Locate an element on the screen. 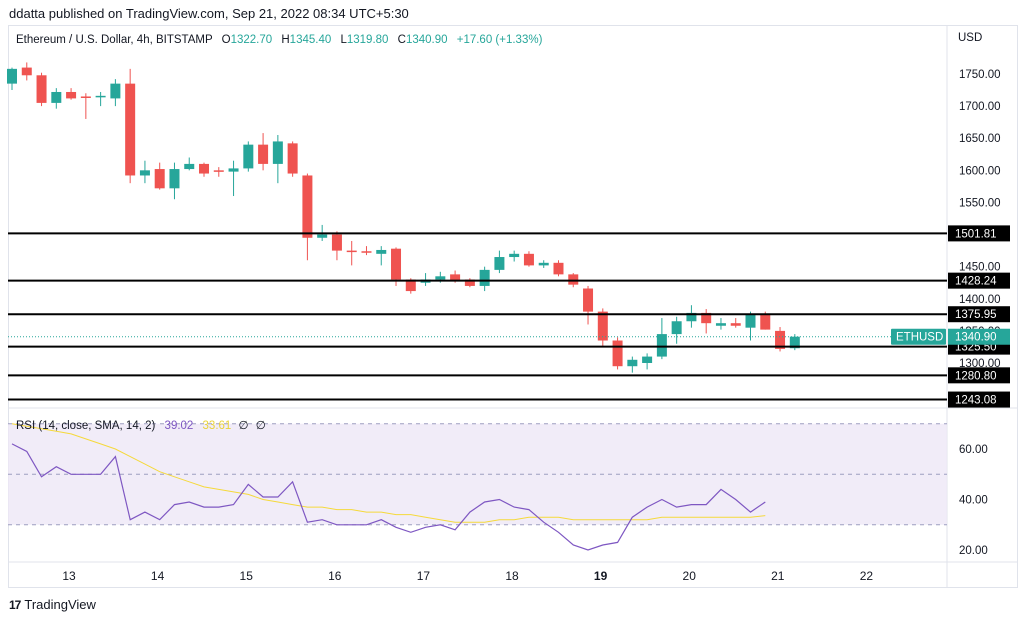  rsi-value: 39.02 is located at coordinates (179, 426).